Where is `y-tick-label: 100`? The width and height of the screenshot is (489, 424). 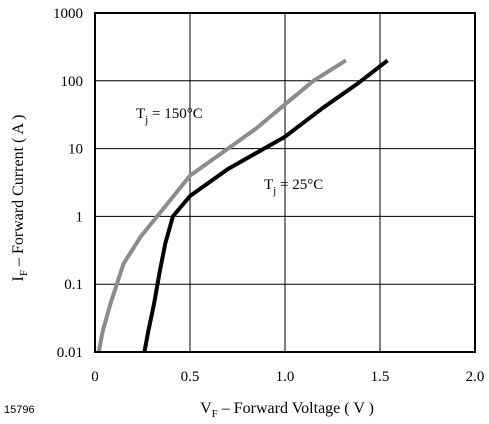
y-tick-label: 100 is located at coordinates (72, 82).